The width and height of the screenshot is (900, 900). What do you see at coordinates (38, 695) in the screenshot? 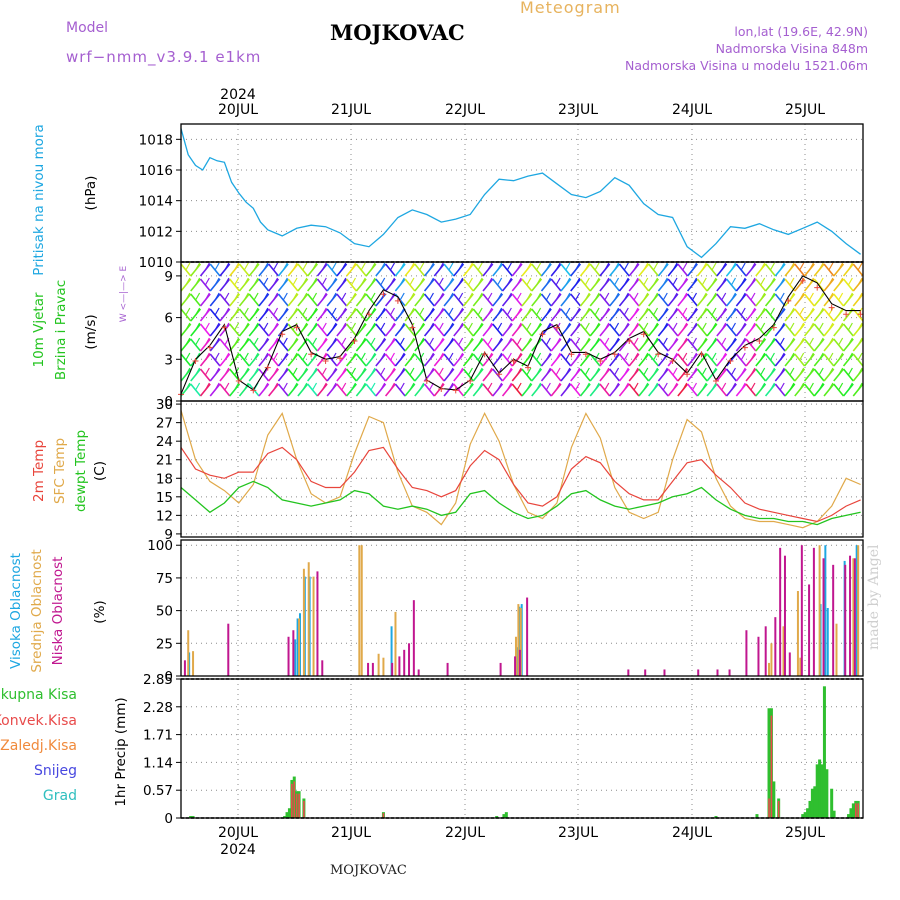
I see `precip-legend-total: Ukupna Kisa` at bounding box center [38, 695].